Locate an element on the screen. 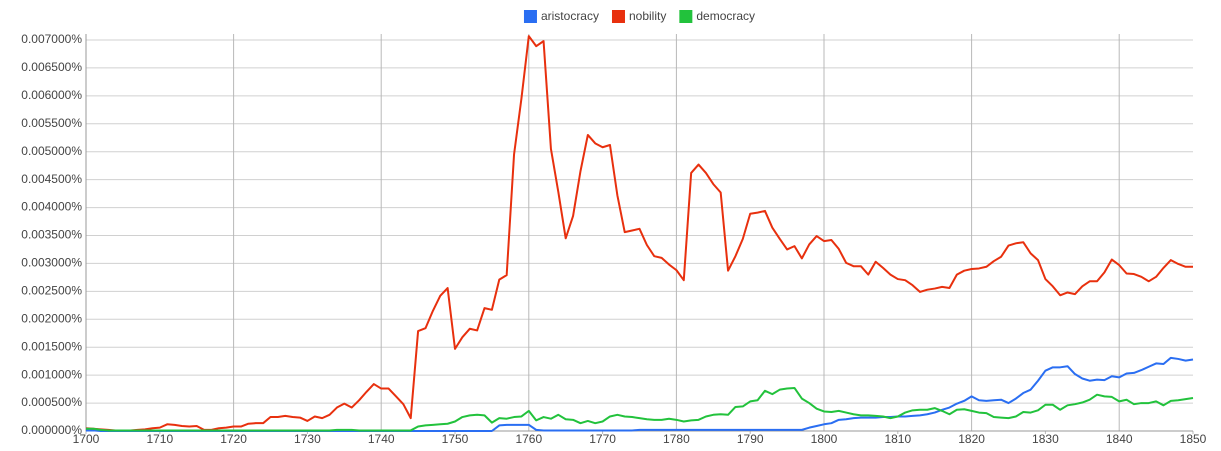 The width and height of the screenshot is (1221, 451). x-tick-label: 1820 is located at coordinates (971, 439).